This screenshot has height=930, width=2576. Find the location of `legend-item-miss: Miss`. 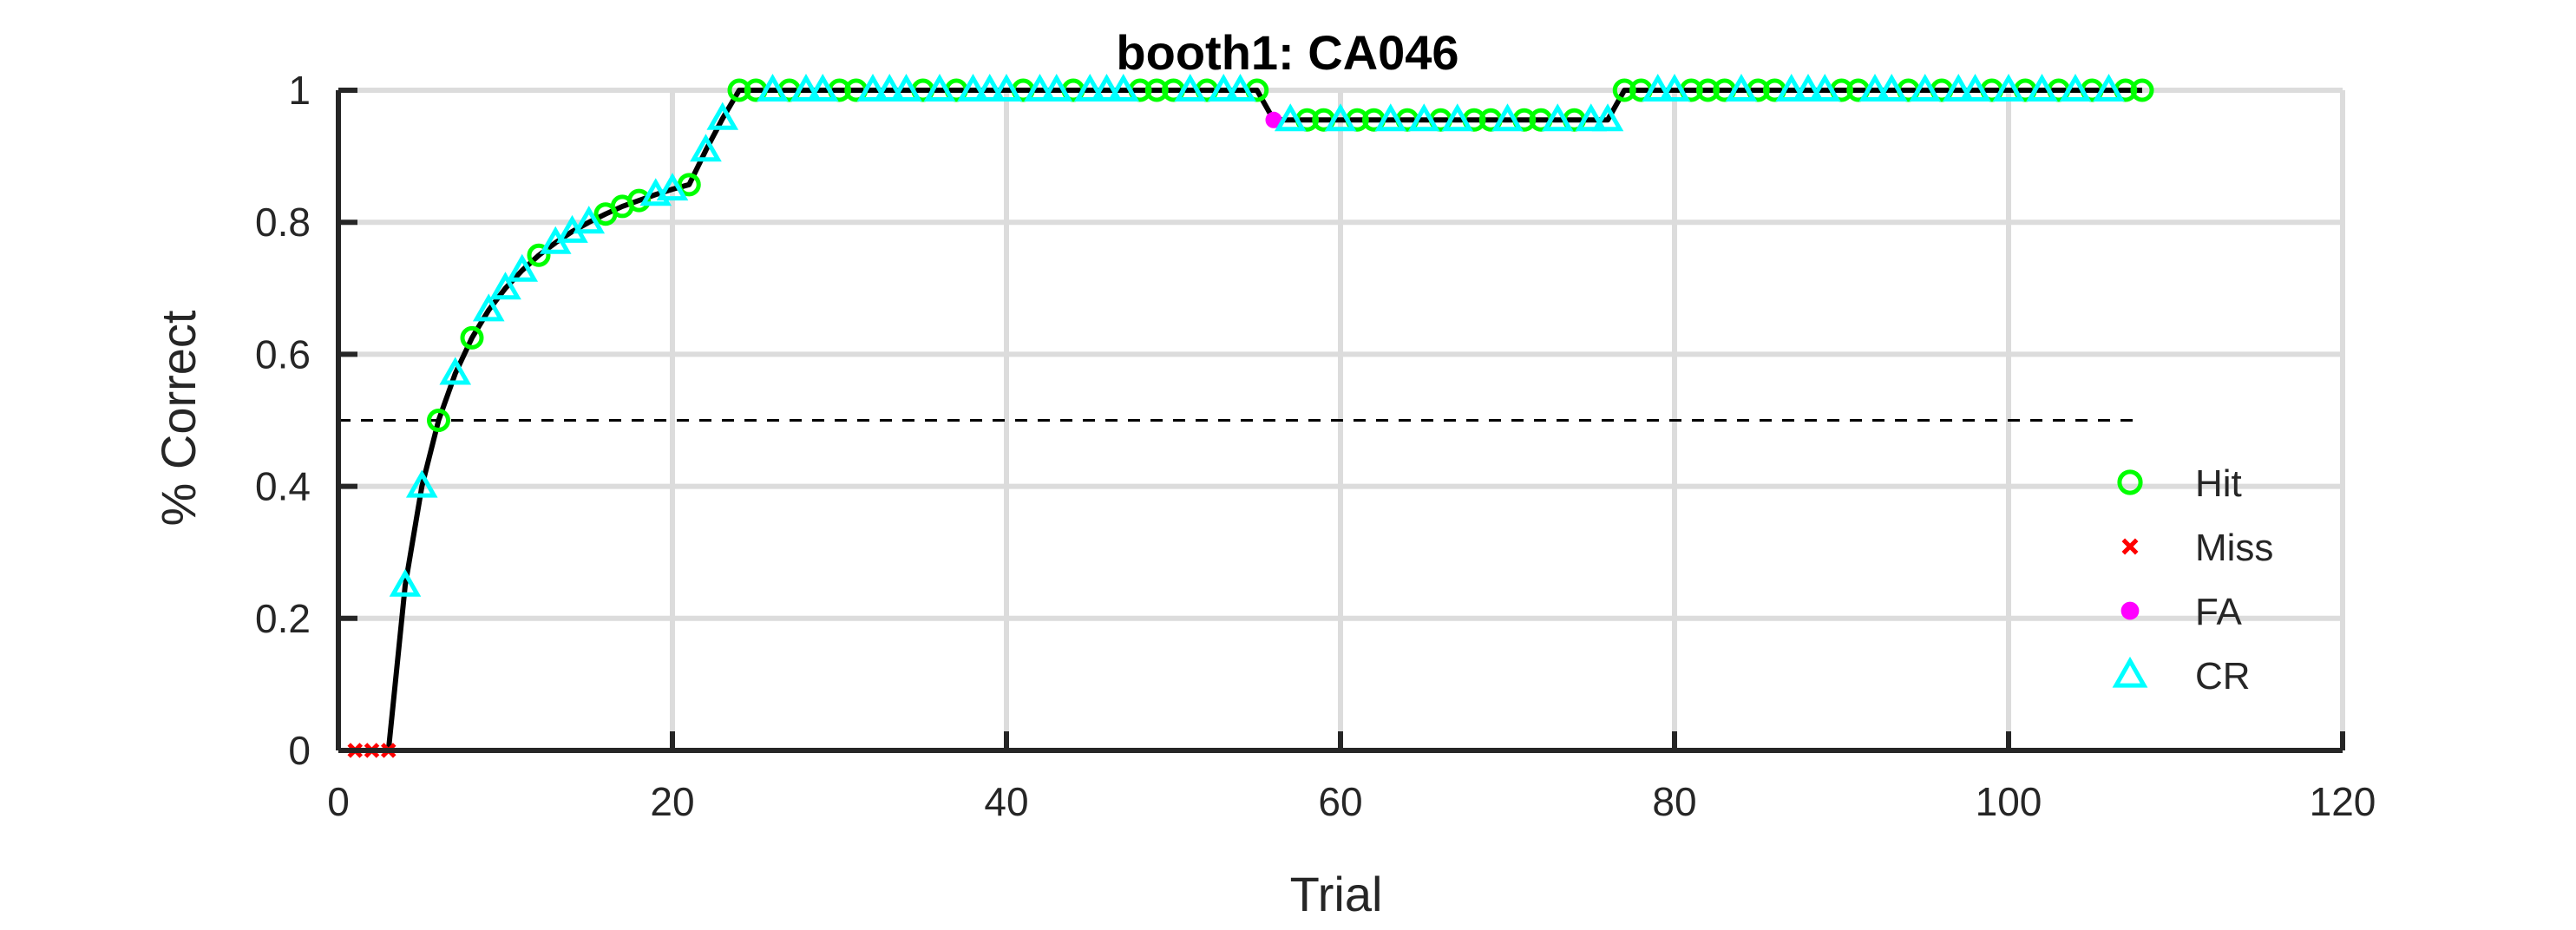

legend-item-miss: Miss is located at coordinates (2197, 548).